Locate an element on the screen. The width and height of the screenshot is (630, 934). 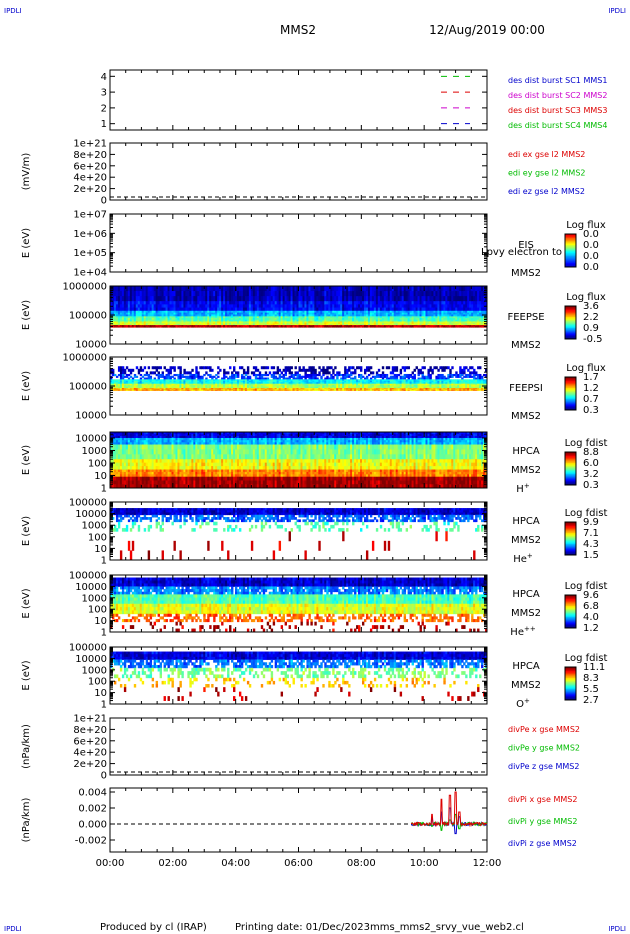
time-tick-label: 04:00 is located at coordinates (235, 863).